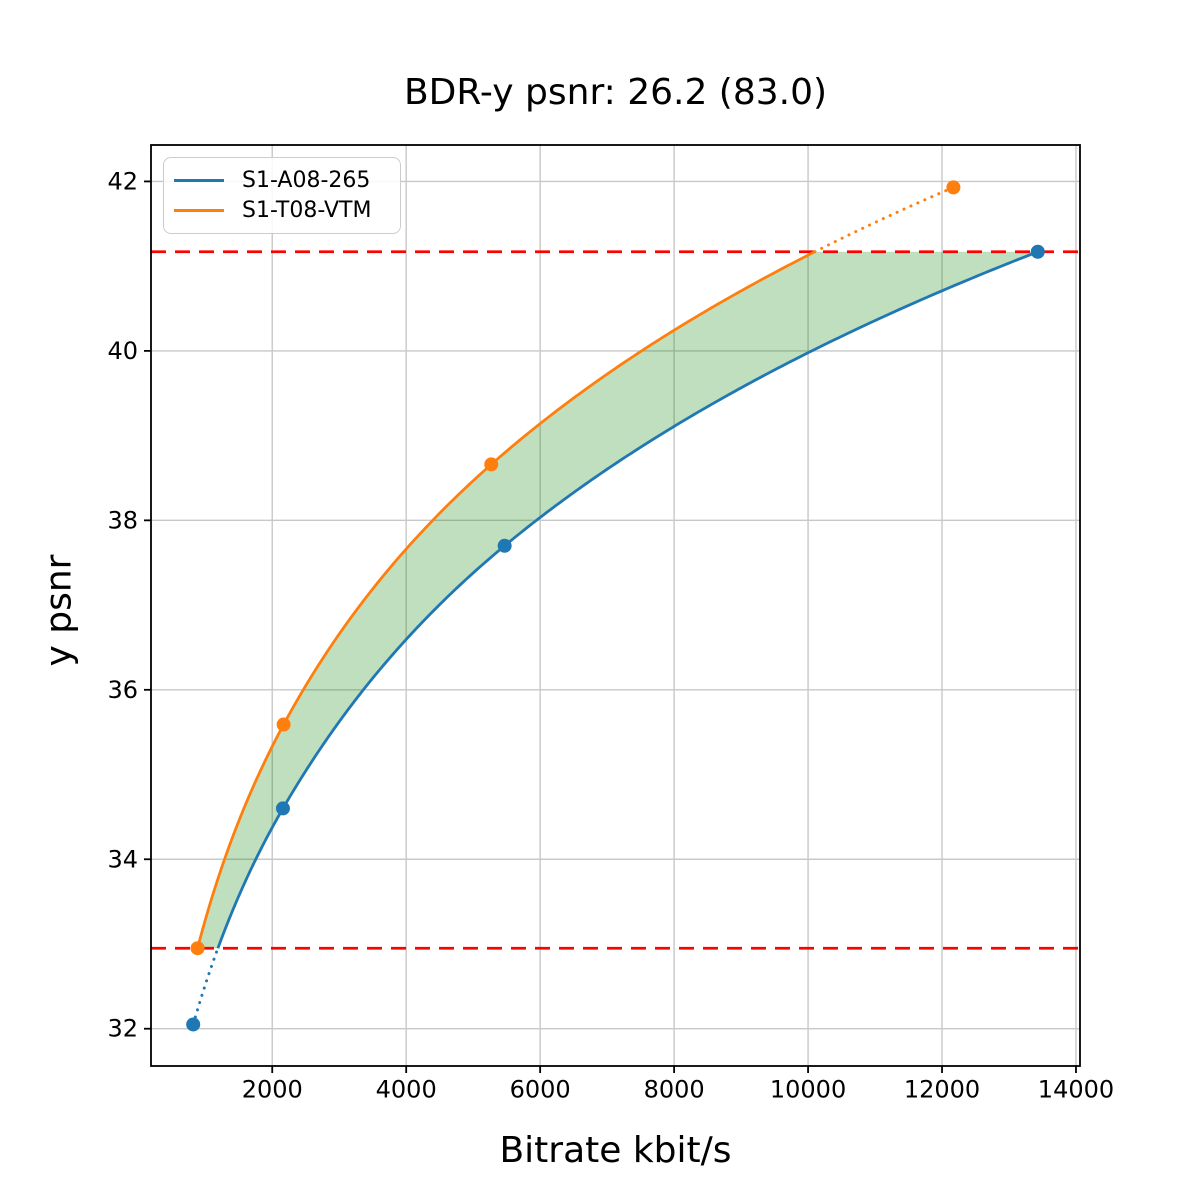  What do you see at coordinates (122, 859) in the screenshot?
I see `y-tick-label: 34` at bounding box center [122, 859].